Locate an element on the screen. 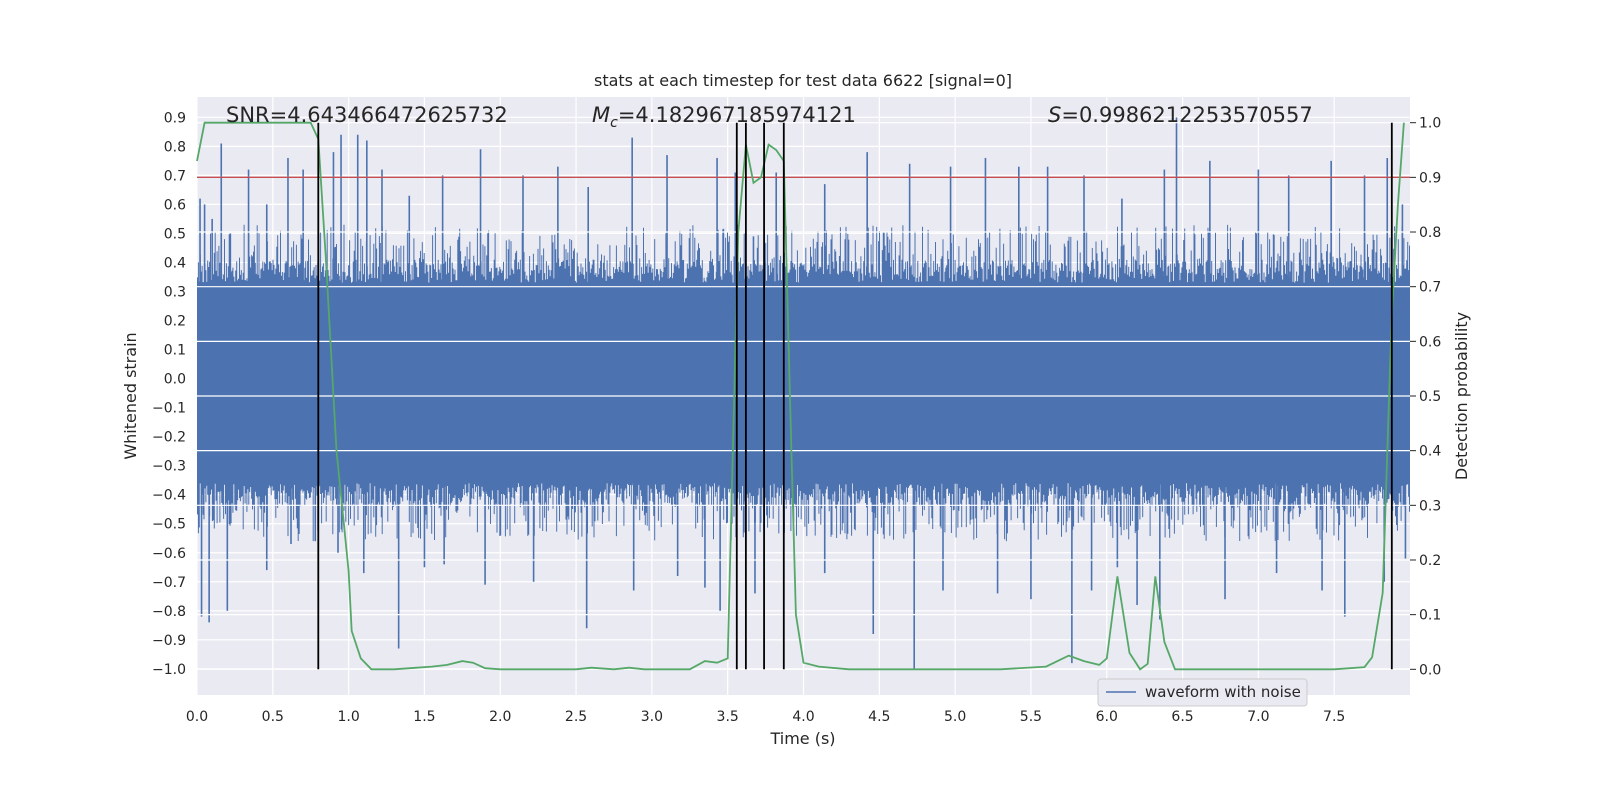 This screenshot has width=1600, height=800. y-left-tick-label: 0.2 is located at coordinates (175, 322).